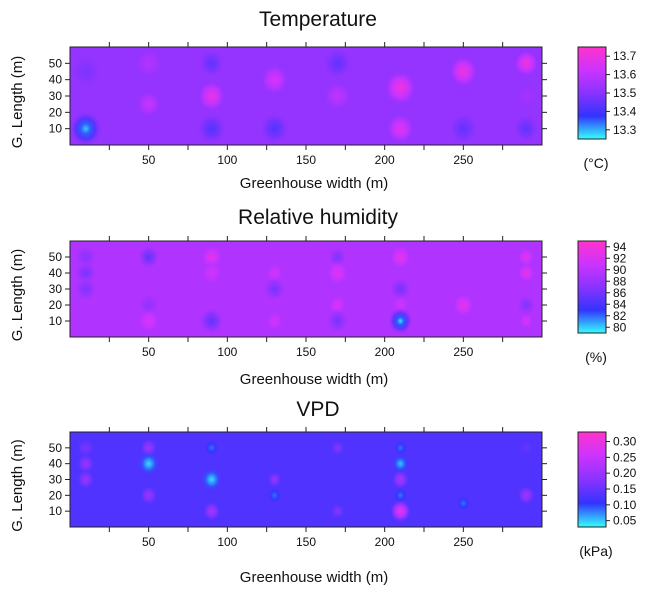 This screenshot has width=658, height=594. What do you see at coordinates (620, 270) in the screenshot?
I see `colorbar-tick-label: 90` at bounding box center [620, 270].